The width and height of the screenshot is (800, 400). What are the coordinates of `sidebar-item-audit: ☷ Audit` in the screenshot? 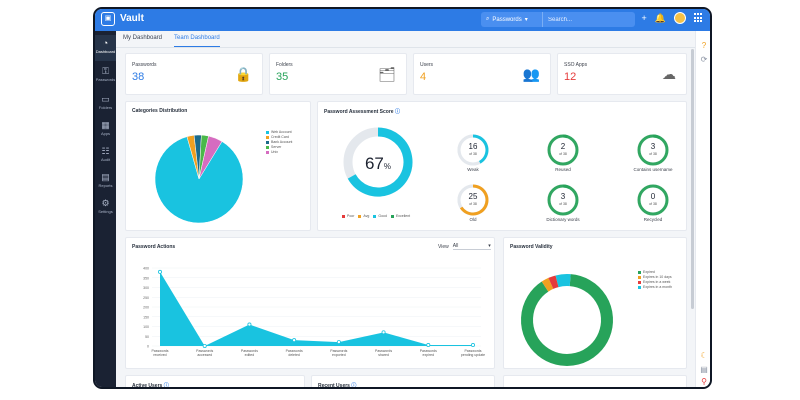 It's located at (105, 156).